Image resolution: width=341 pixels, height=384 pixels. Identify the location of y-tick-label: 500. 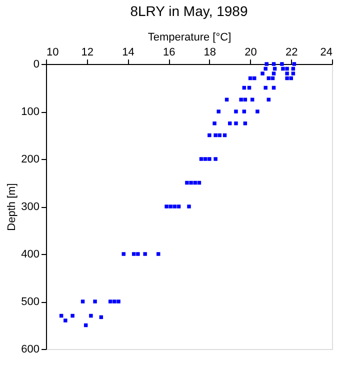
(30, 302).